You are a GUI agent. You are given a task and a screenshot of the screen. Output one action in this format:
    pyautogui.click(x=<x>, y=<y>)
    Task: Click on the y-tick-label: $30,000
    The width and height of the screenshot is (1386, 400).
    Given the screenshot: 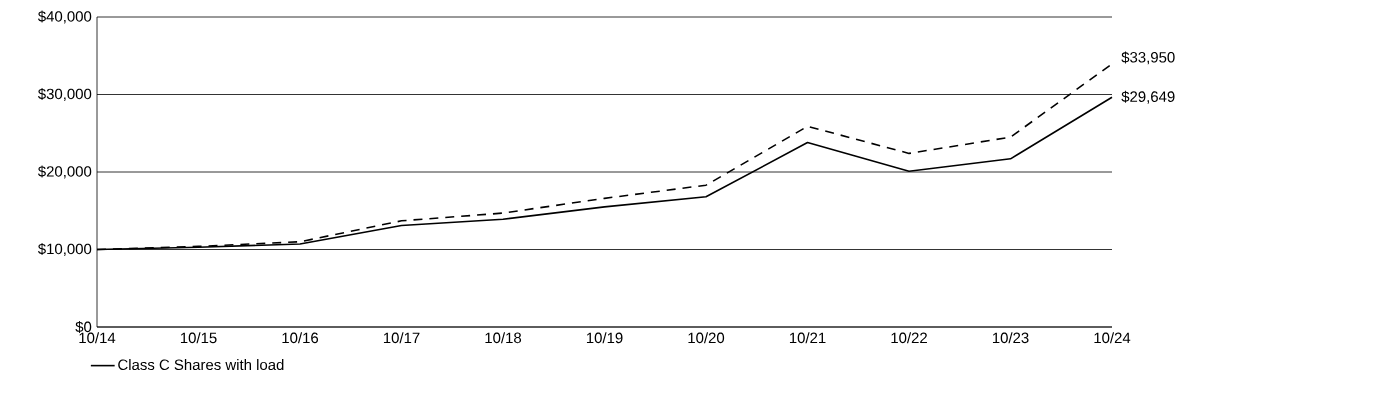 What is the action you would take?
    pyautogui.click(x=64, y=94)
    